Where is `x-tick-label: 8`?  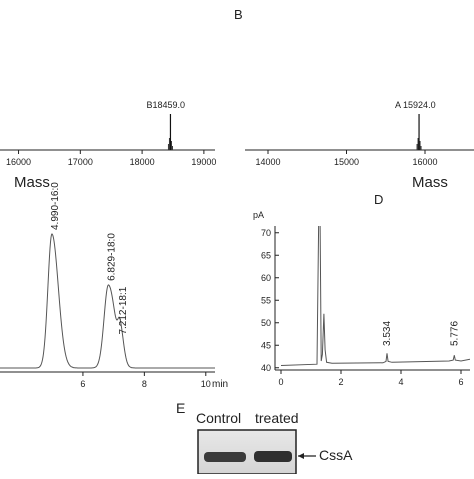 x-tick-label: 8 is located at coordinates (144, 384).